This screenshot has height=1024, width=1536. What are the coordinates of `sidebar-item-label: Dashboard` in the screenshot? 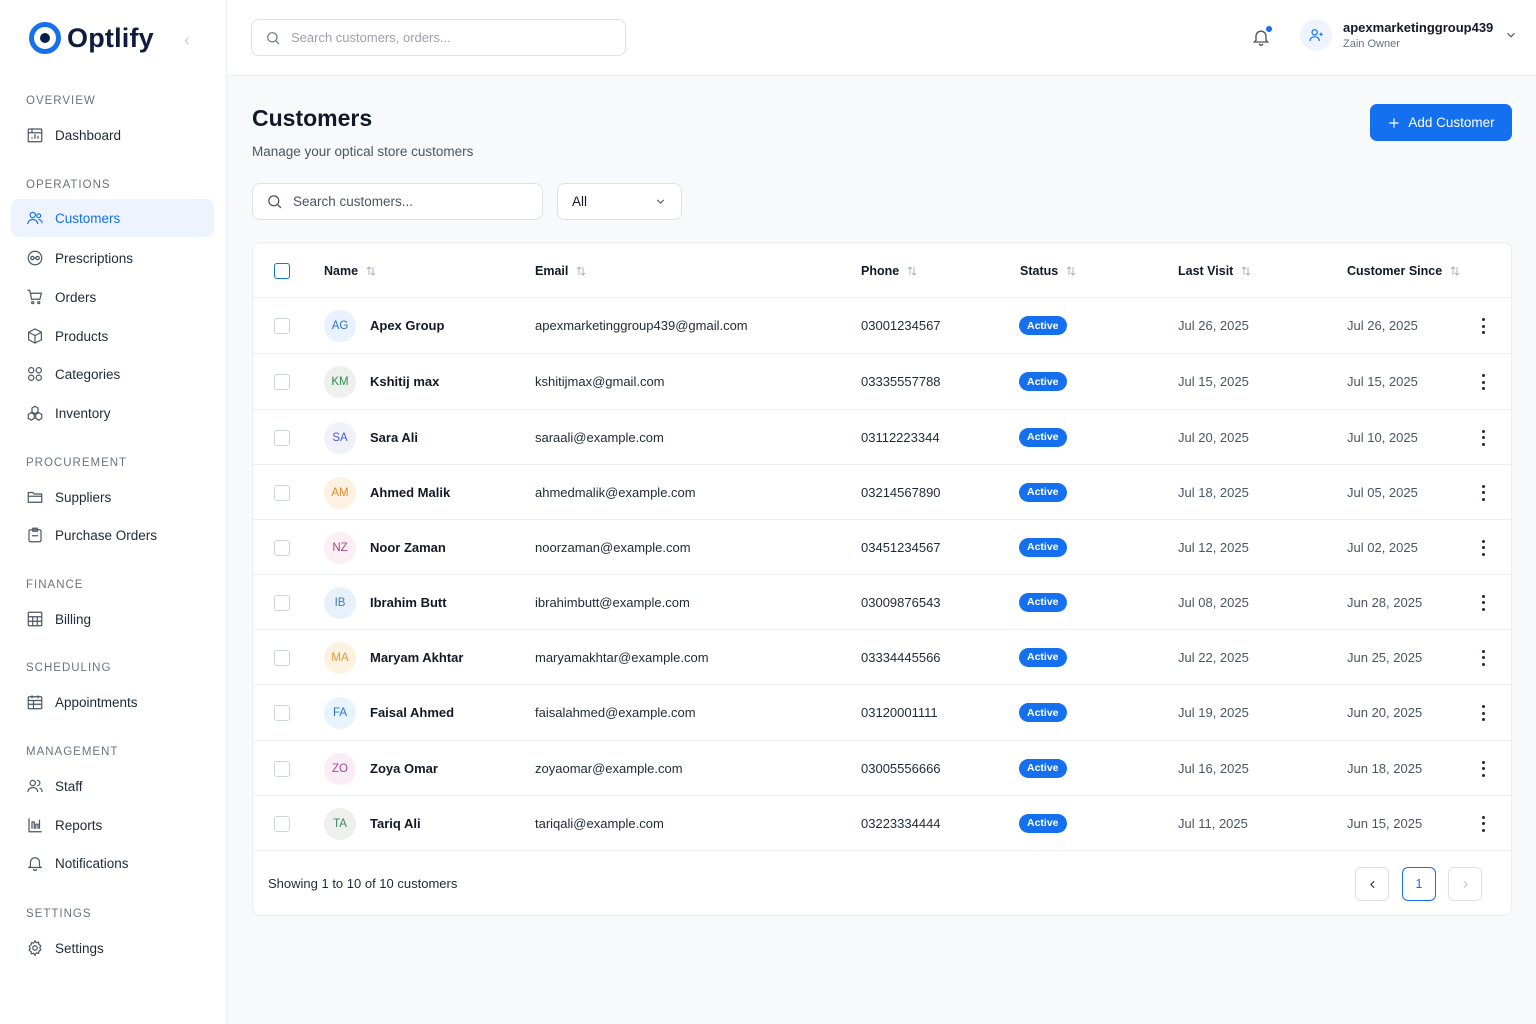 It's located at (88, 135).